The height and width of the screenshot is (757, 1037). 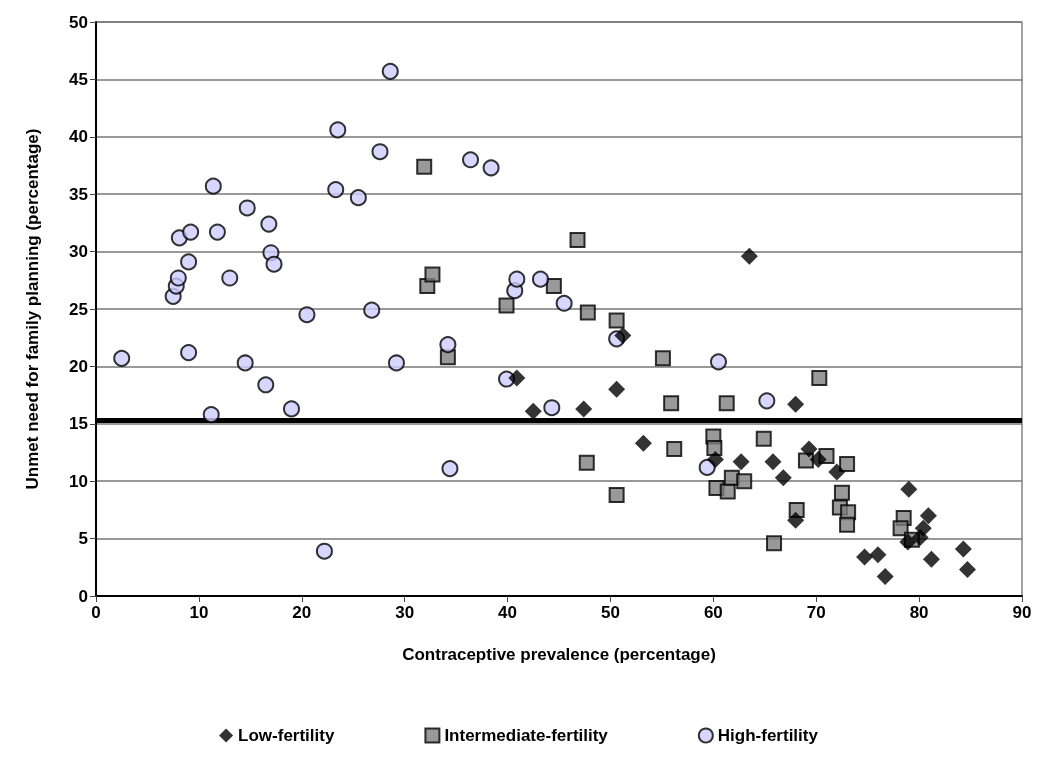 What do you see at coordinates (559, 654) in the screenshot?
I see `x-axis-title: Contraceptive prevalence (percentage)` at bounding box center [559, 654].